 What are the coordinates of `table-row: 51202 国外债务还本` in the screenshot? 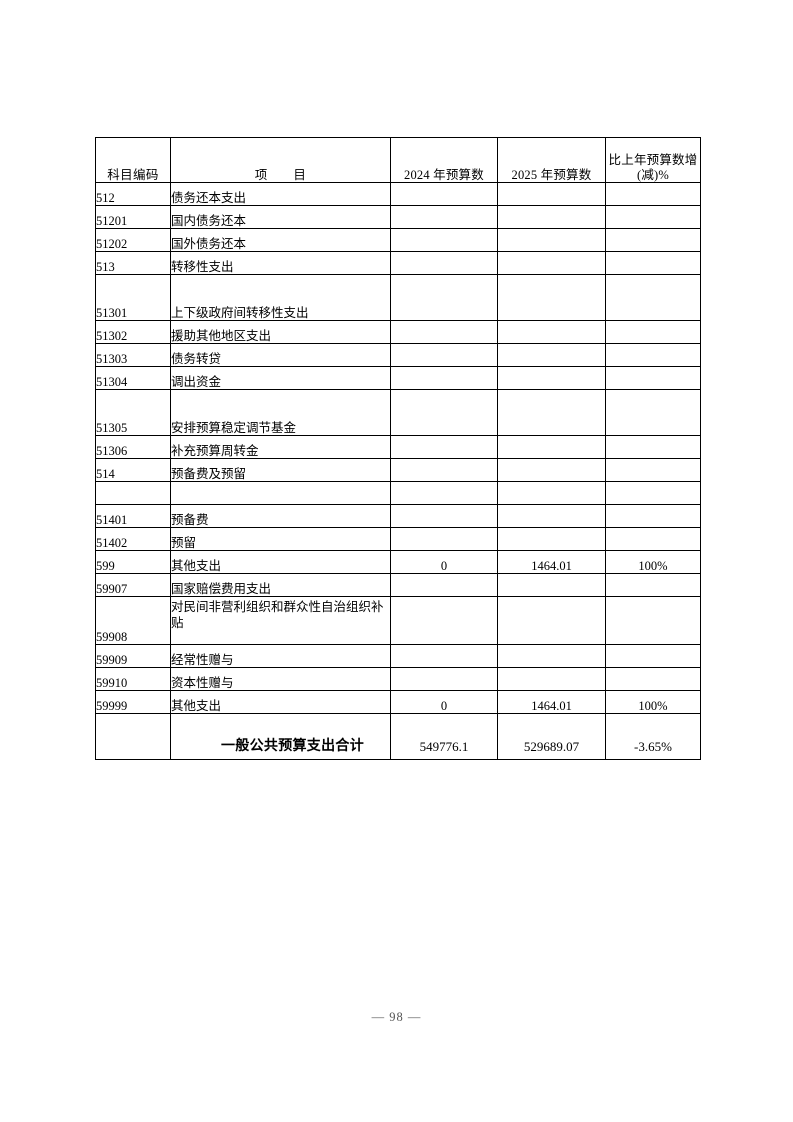 It's located at (398, 240).